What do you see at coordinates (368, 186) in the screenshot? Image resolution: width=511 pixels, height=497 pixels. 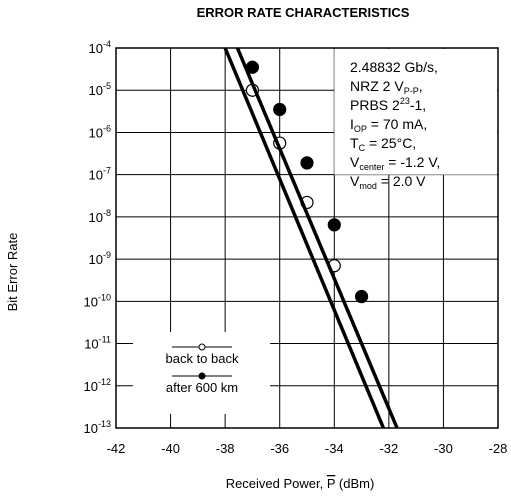 I see `annotation-subscript: mod` at bounding box center [368, 186].